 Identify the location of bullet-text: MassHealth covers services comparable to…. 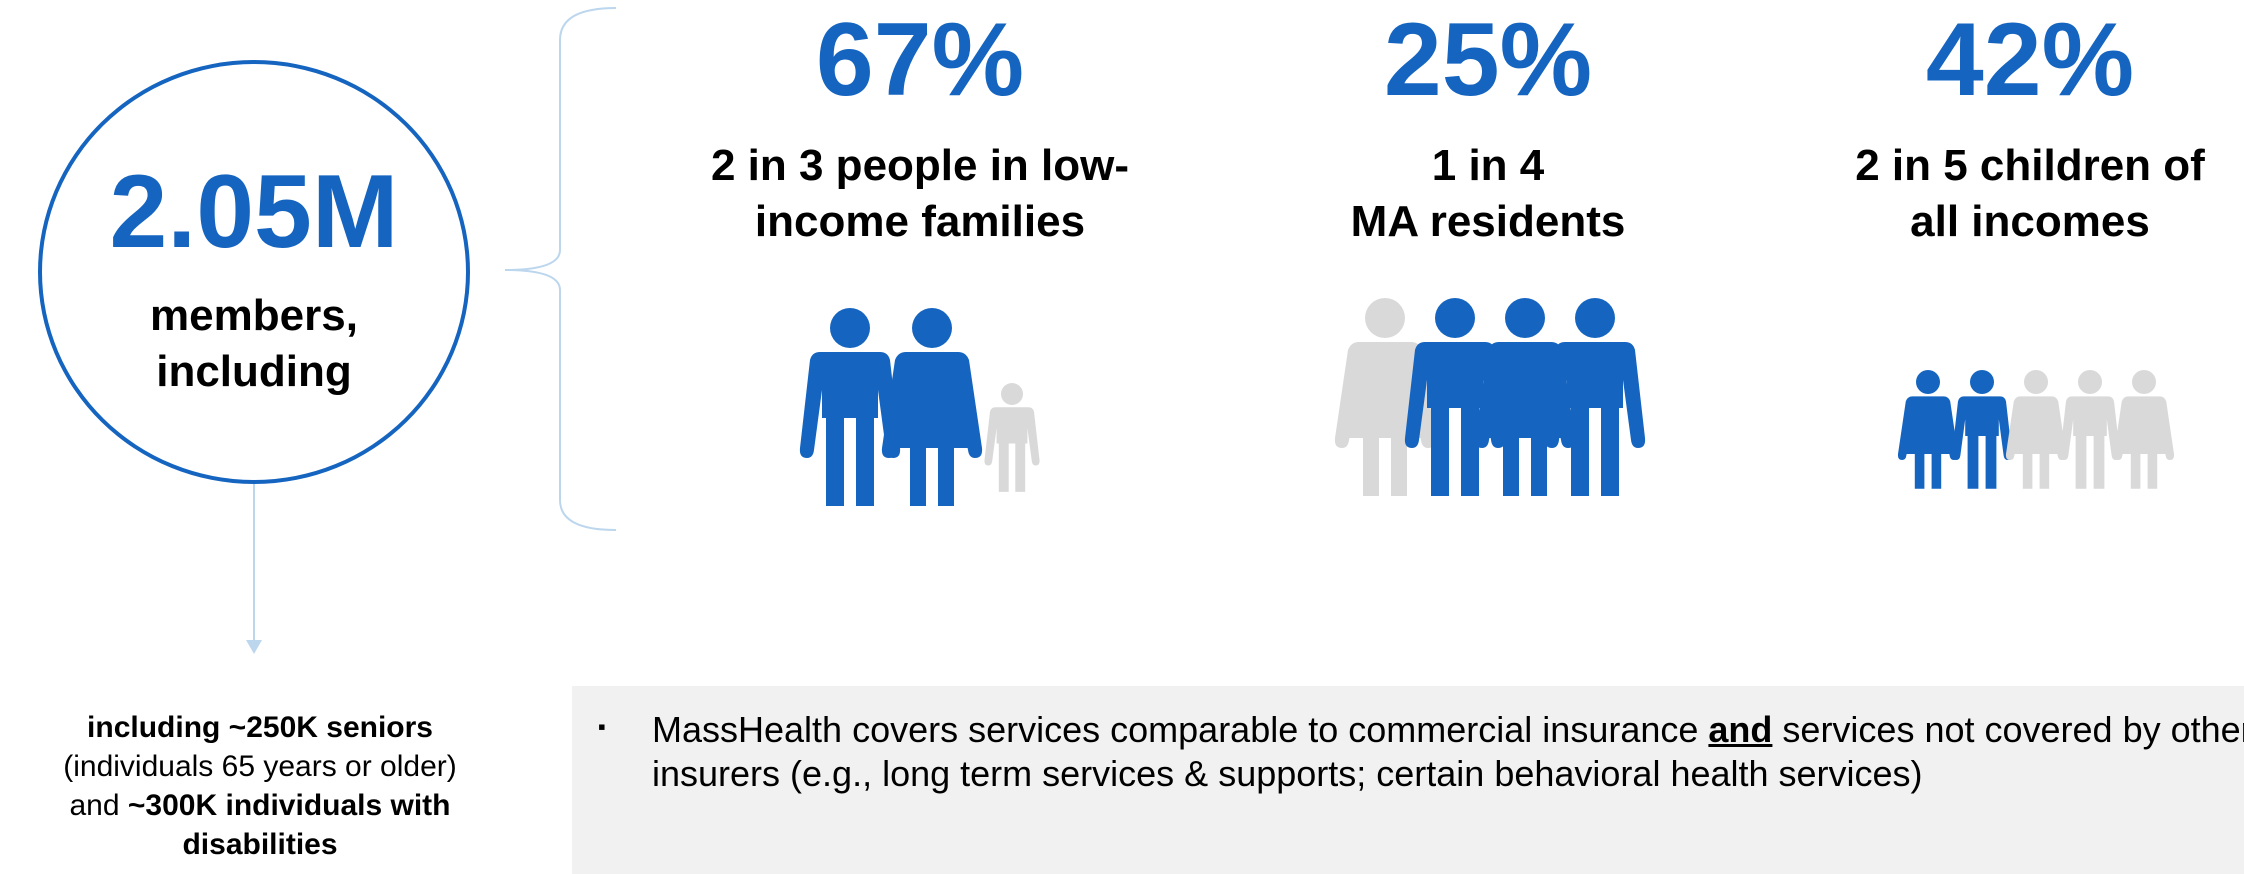
(1448, 751).